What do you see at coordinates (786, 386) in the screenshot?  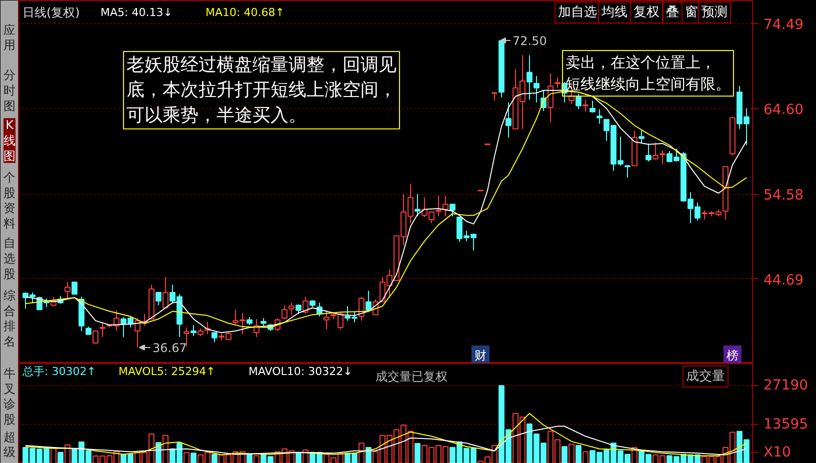 I see `y-tick-label: 27190` at bounding box center [786, 386].